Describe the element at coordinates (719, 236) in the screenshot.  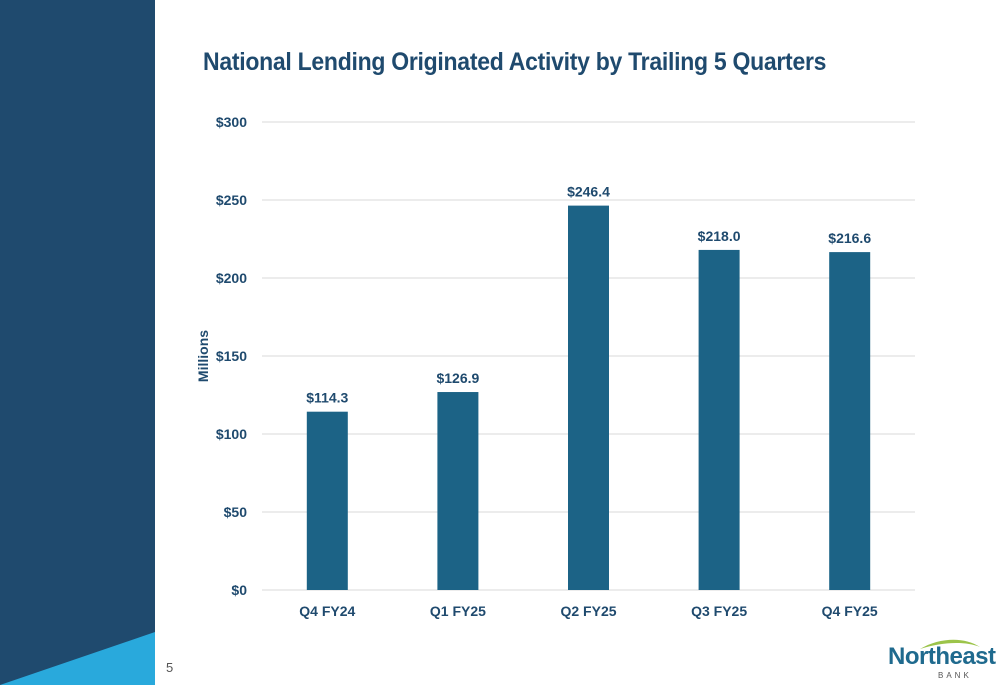
I see `data-label: $218.0` at that location.